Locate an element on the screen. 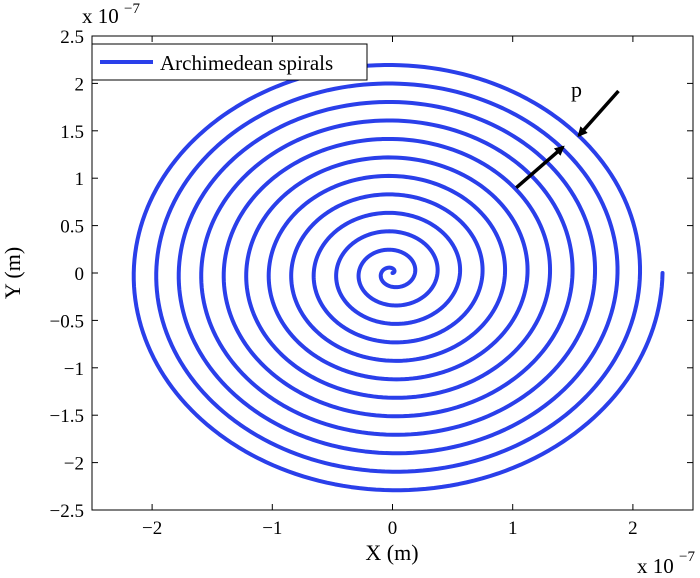 This screenshot has height=578, width=700. y-tick-label: 1 is located at coordinates (80, 179).